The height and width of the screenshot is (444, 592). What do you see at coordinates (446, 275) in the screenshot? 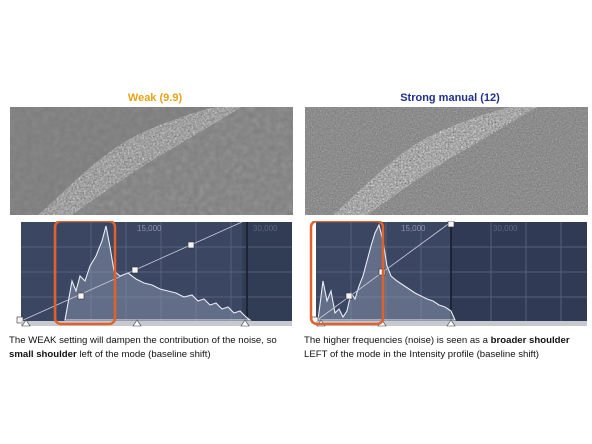
I see `strong-intensity-histogram: 15,000 30,000` at bounding box center [446, 275].